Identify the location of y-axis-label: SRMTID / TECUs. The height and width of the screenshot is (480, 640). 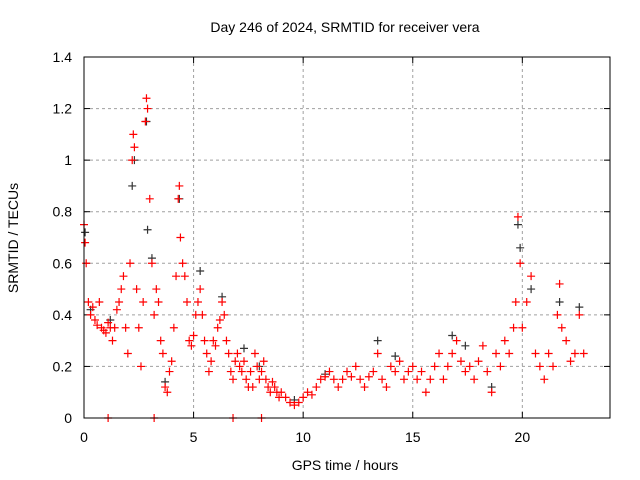
(13, 238).